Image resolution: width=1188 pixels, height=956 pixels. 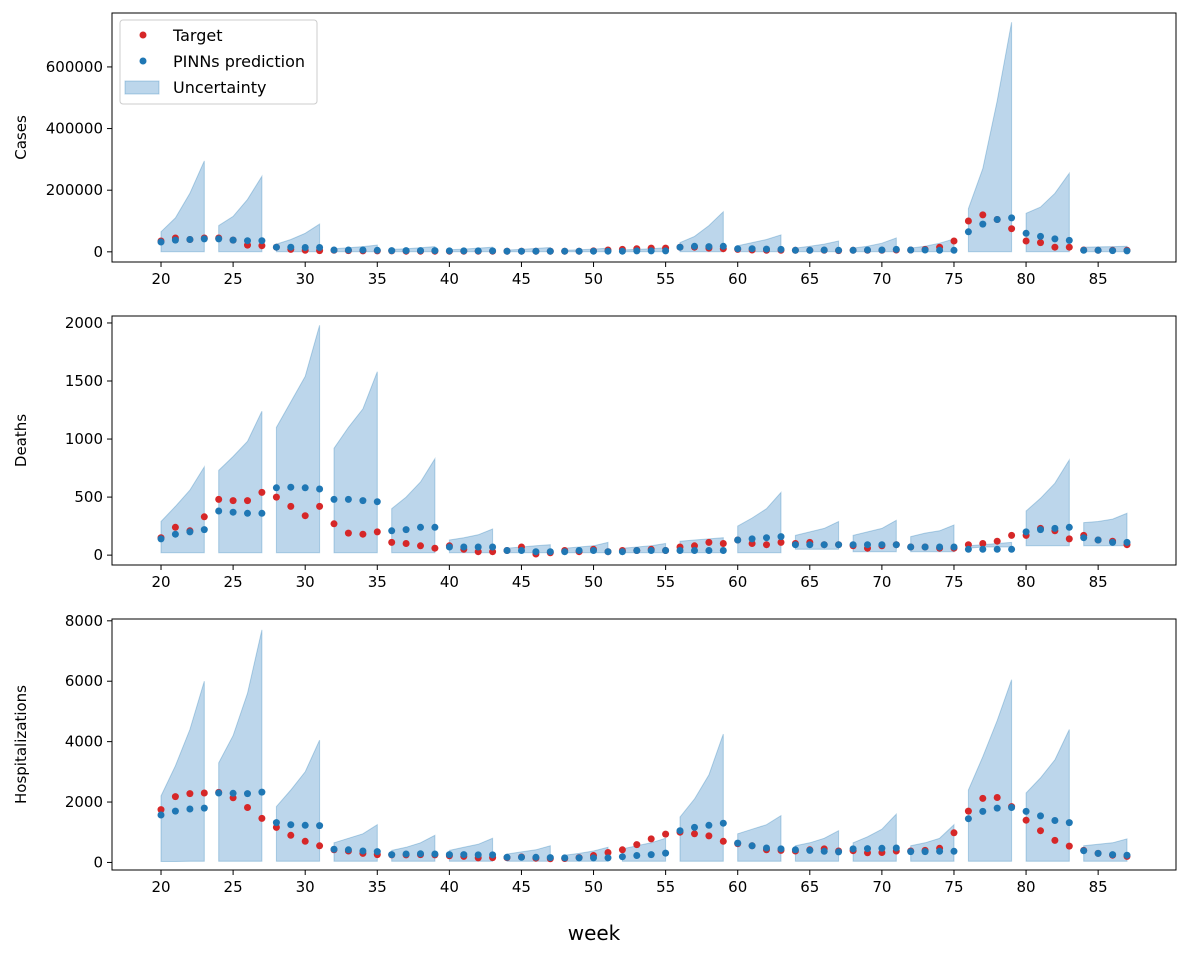 I want to click on y-tick-label: 600000, so click(x=74, y=67).